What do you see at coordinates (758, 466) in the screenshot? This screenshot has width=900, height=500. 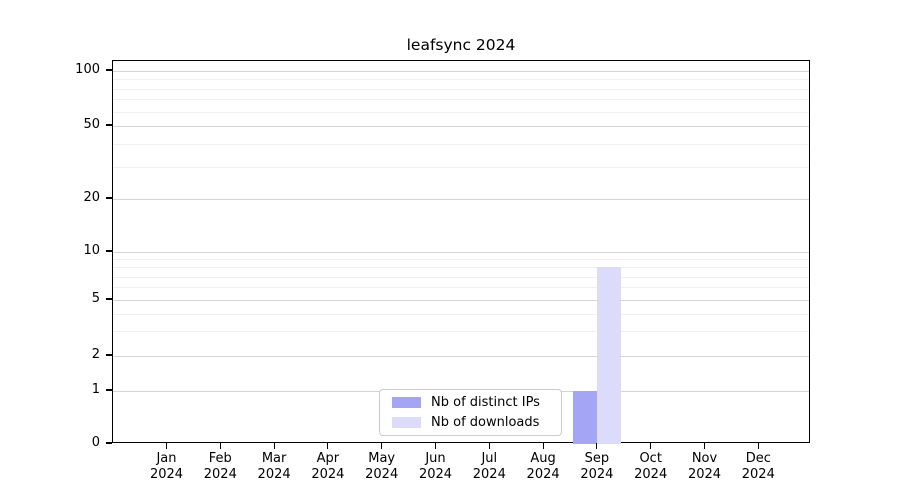 I see `x-tick-label: Dec 2024` at bounding box center [758, 466].